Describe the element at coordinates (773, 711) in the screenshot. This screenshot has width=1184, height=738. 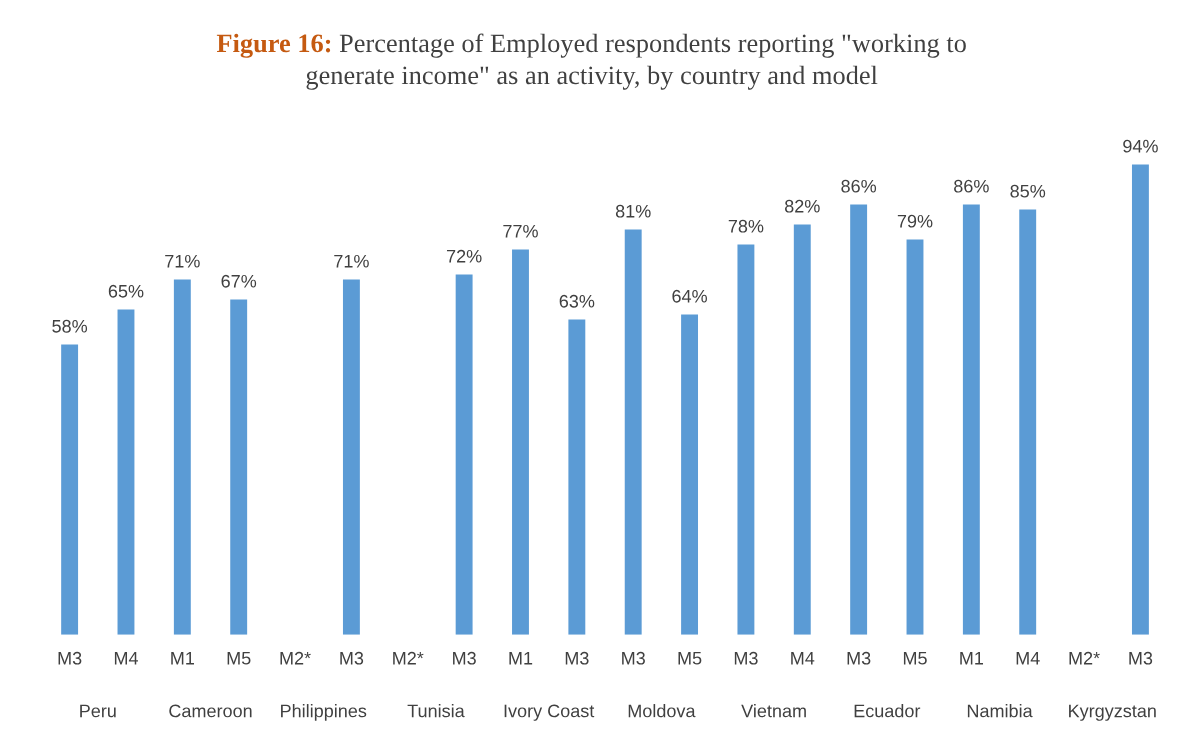
I see `text: Vietnam` at that location.